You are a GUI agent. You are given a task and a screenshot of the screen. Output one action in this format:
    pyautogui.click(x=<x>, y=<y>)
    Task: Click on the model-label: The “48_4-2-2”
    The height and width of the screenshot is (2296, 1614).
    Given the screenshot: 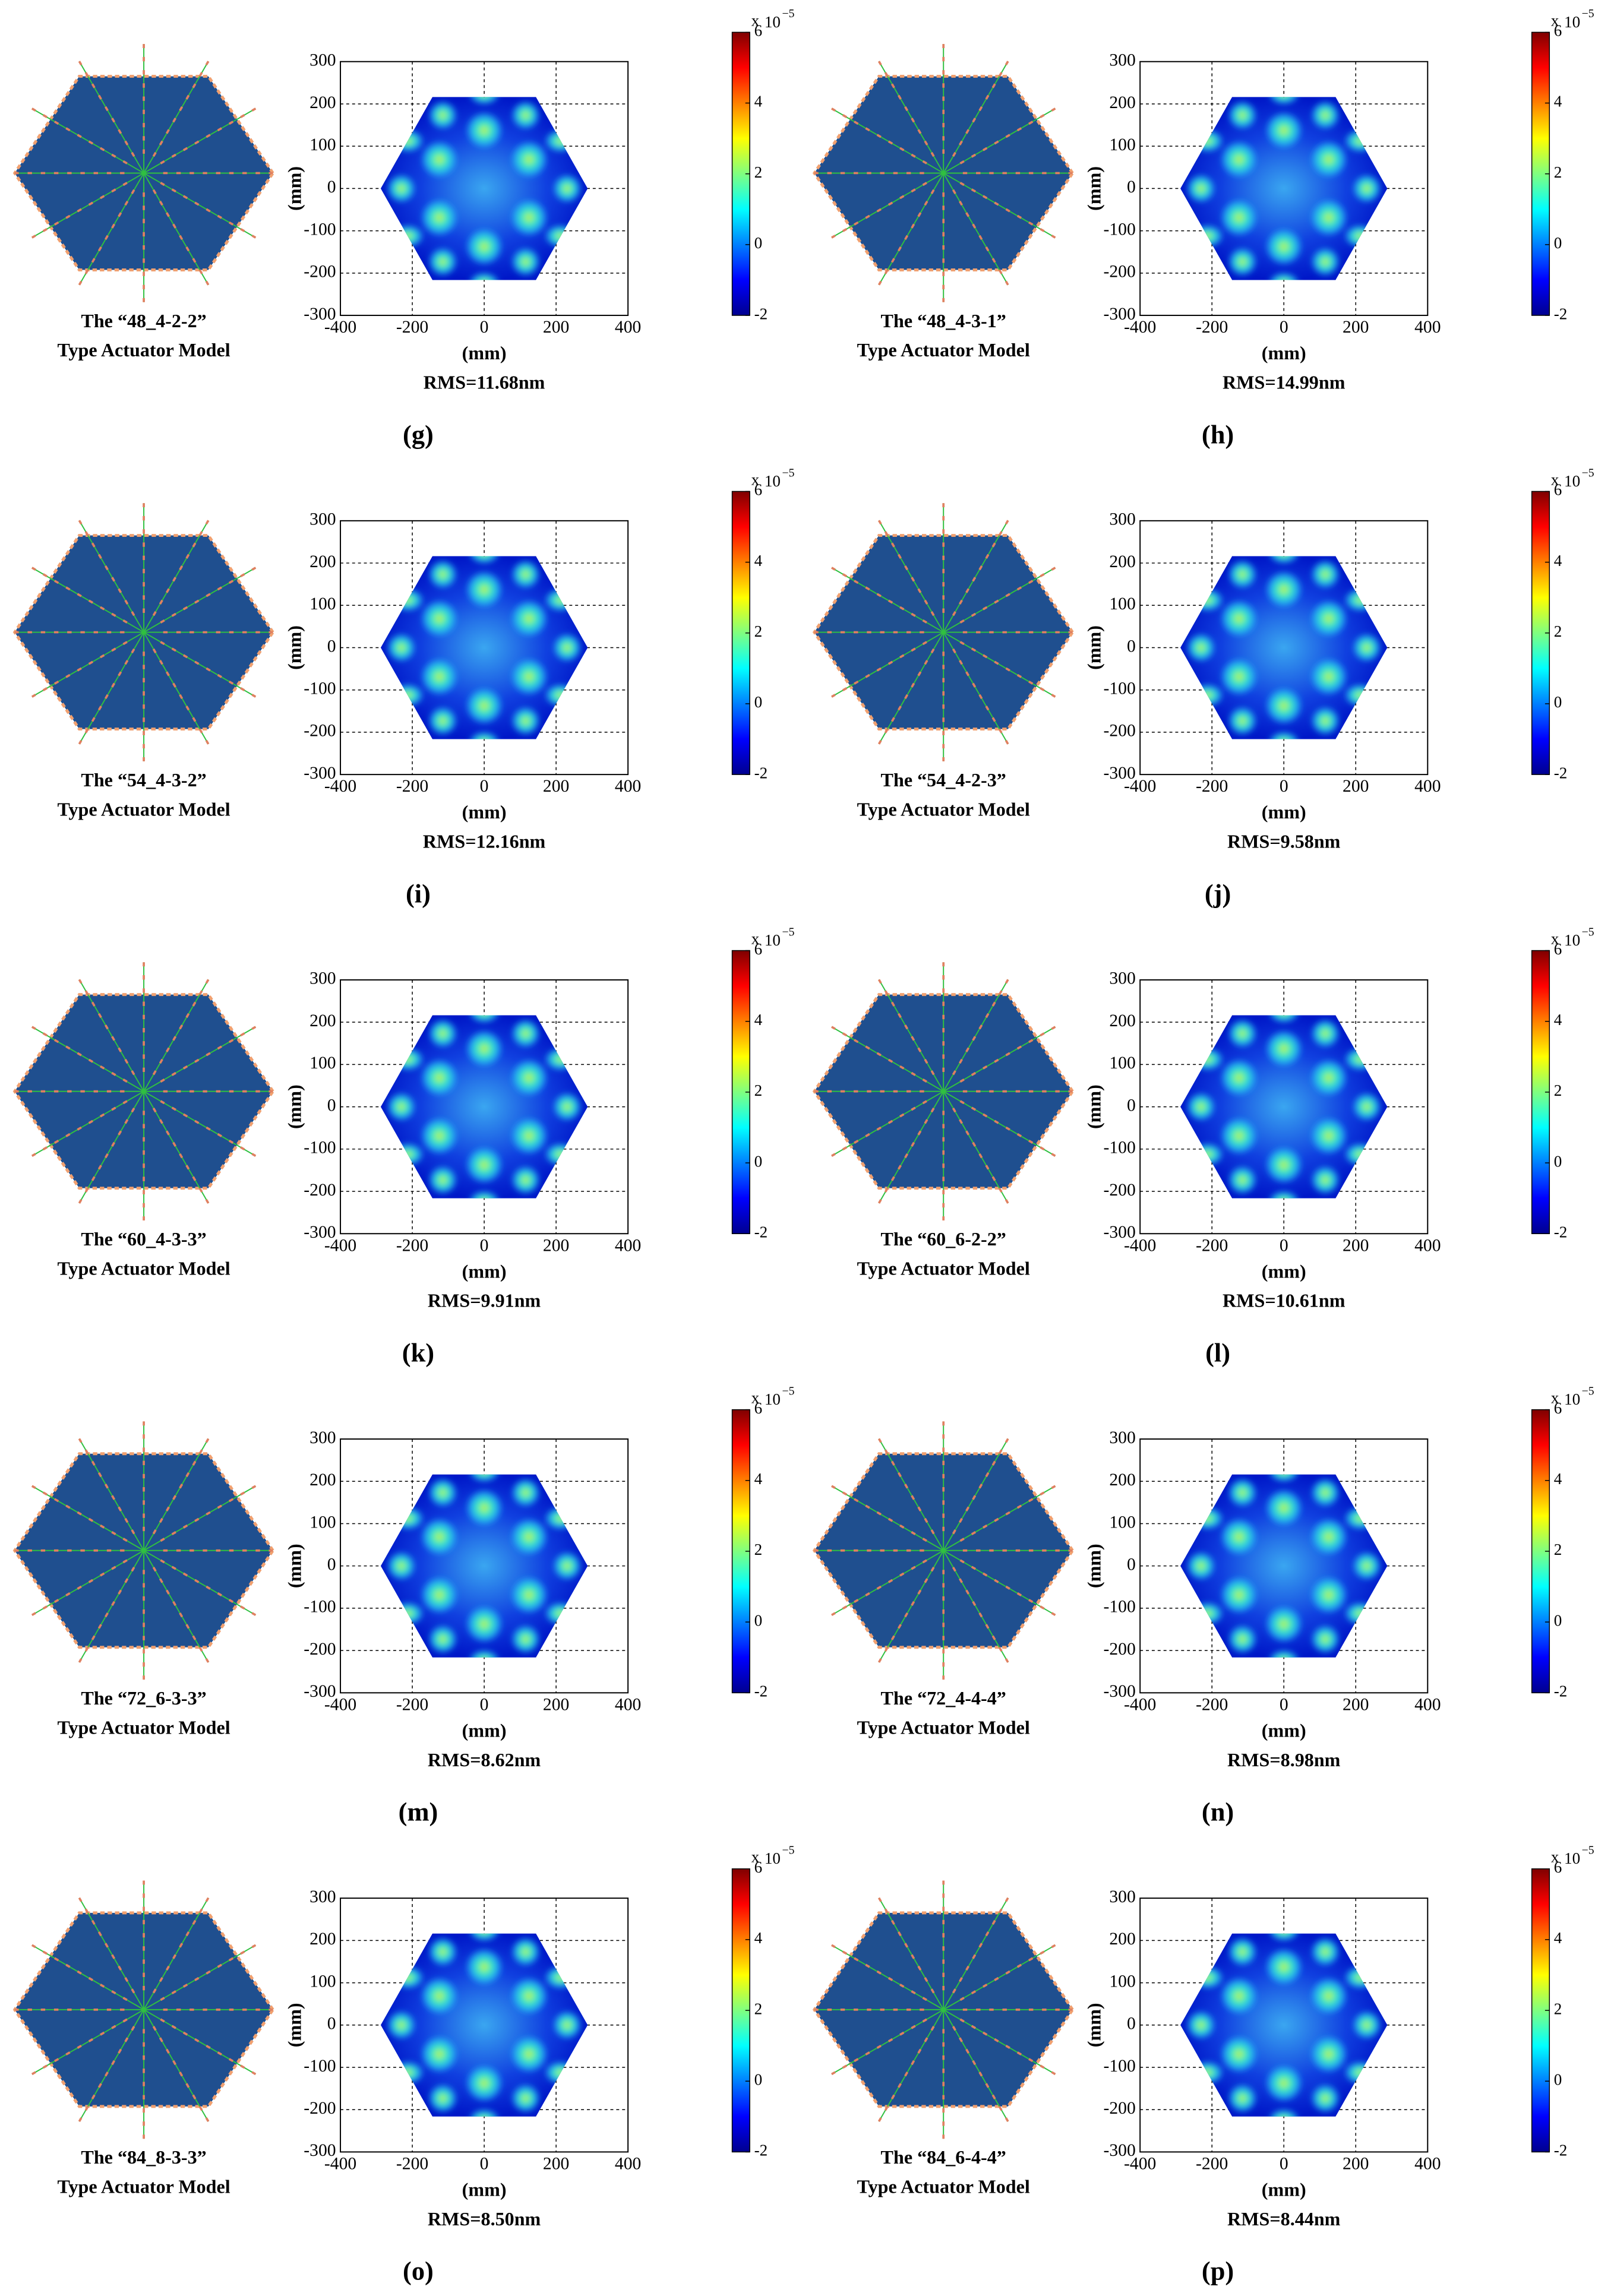 What is the action you would take?
    pyautogui.click(x=143, y=320)
    